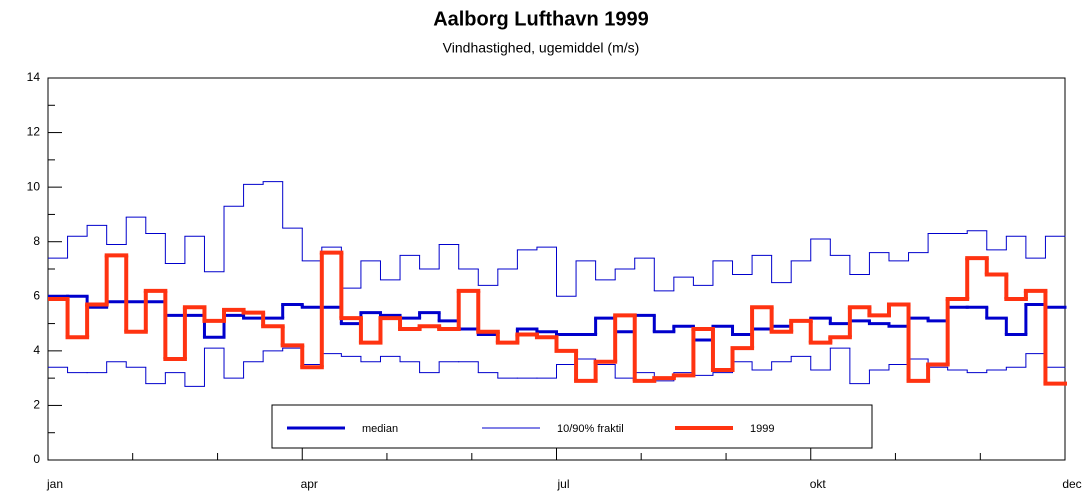  I want to click on y-tick-label: 12, so click(34, 132).